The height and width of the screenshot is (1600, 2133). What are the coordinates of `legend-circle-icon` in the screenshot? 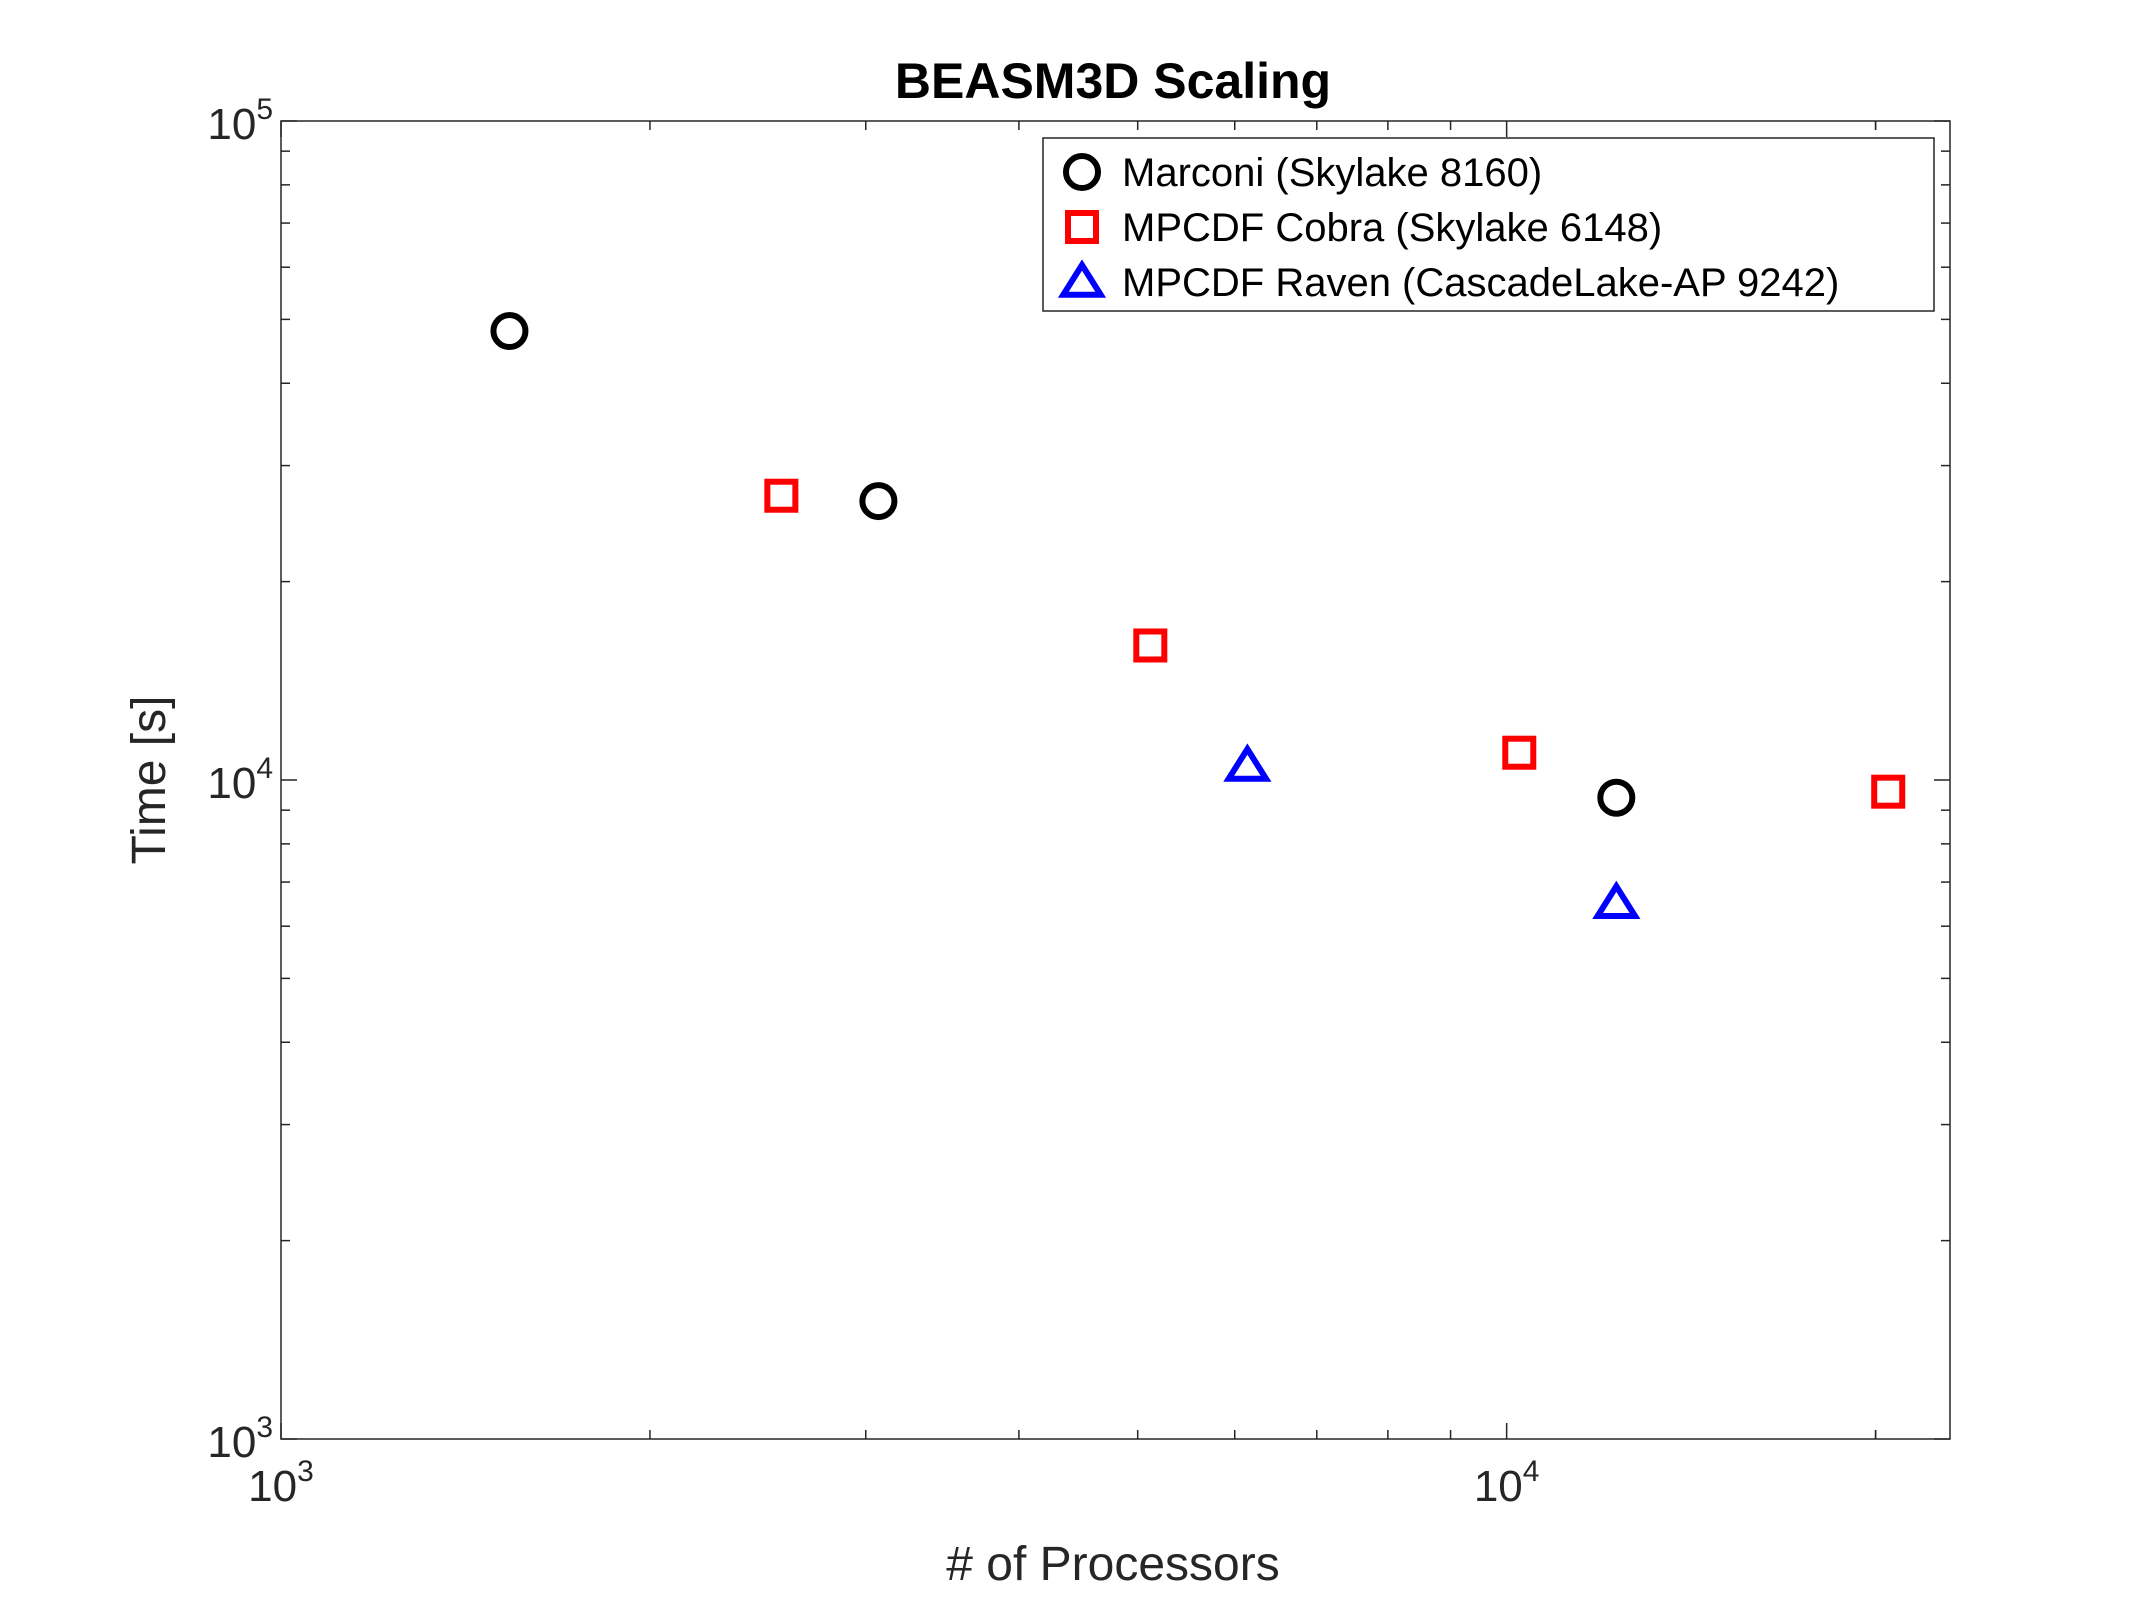 It's located at (1082, 172).